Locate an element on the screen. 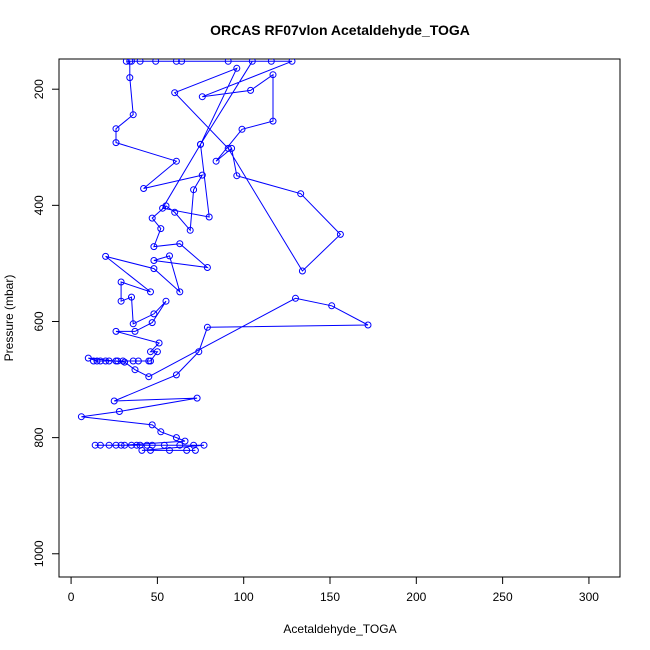 This screenshot has height=650, width=650. x-tick-label: 150 is located at coordinates (330, 597).